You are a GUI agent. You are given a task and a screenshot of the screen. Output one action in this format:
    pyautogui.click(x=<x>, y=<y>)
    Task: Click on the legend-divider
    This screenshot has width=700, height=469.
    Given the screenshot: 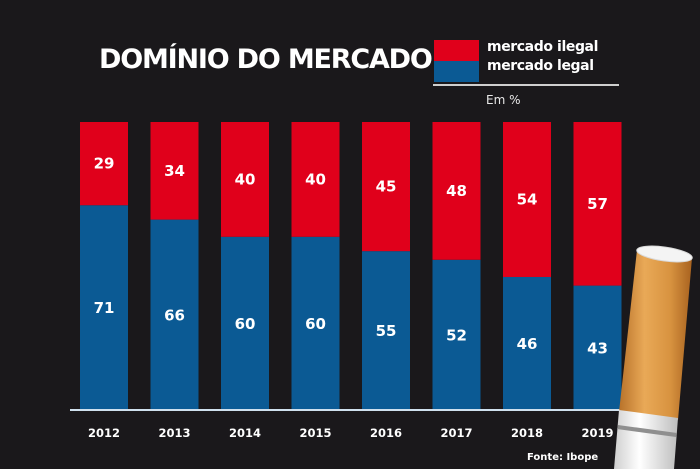 What is the action you would take?
    pyautogui.click(x=526, y=85)
    